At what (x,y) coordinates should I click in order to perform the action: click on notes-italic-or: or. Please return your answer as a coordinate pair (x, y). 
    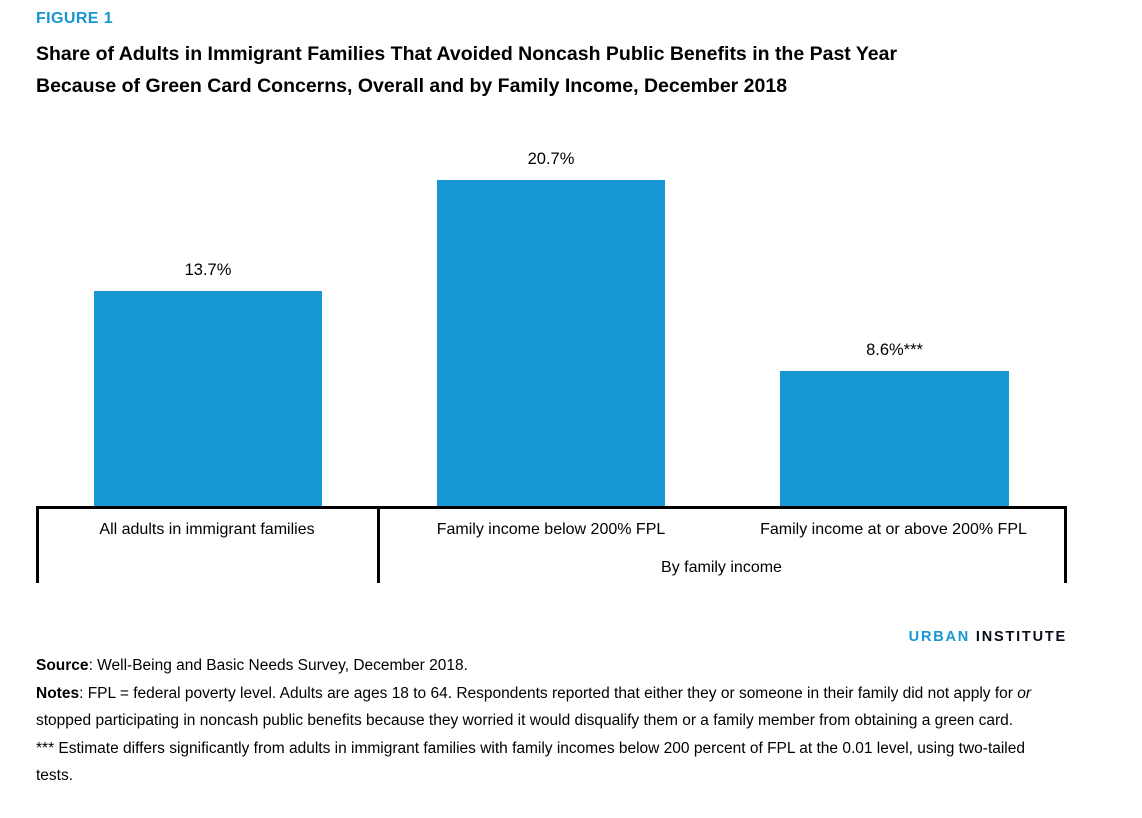
    Looking at the image, I should click on (1024, 693).